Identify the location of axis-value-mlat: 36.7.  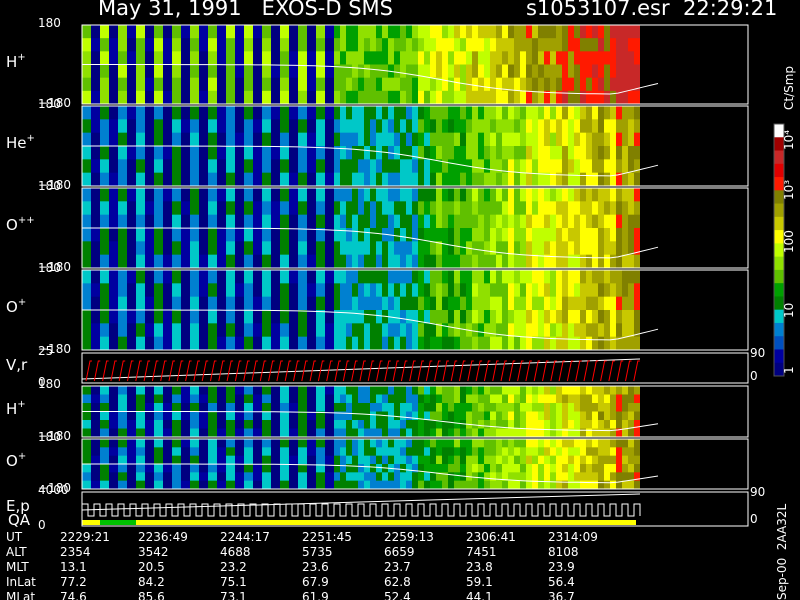
(561, 595).